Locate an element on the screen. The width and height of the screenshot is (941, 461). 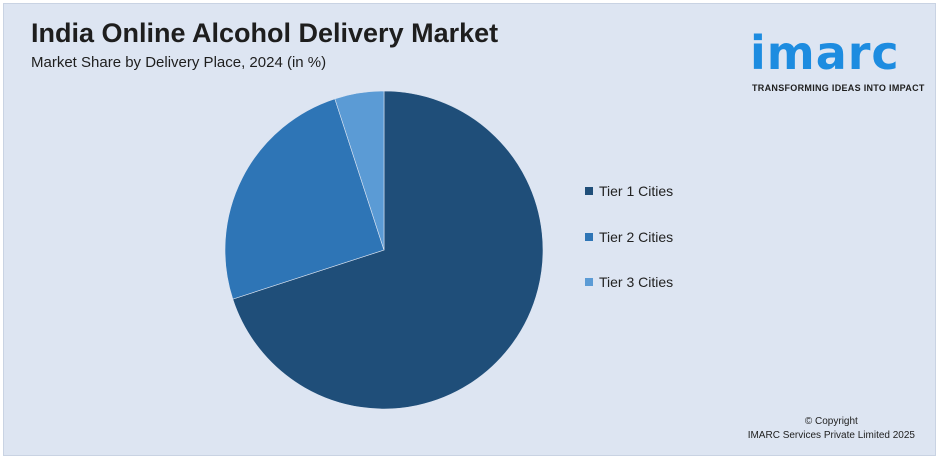
legend-swatch-tier2 is located at coordinates (589, 237).